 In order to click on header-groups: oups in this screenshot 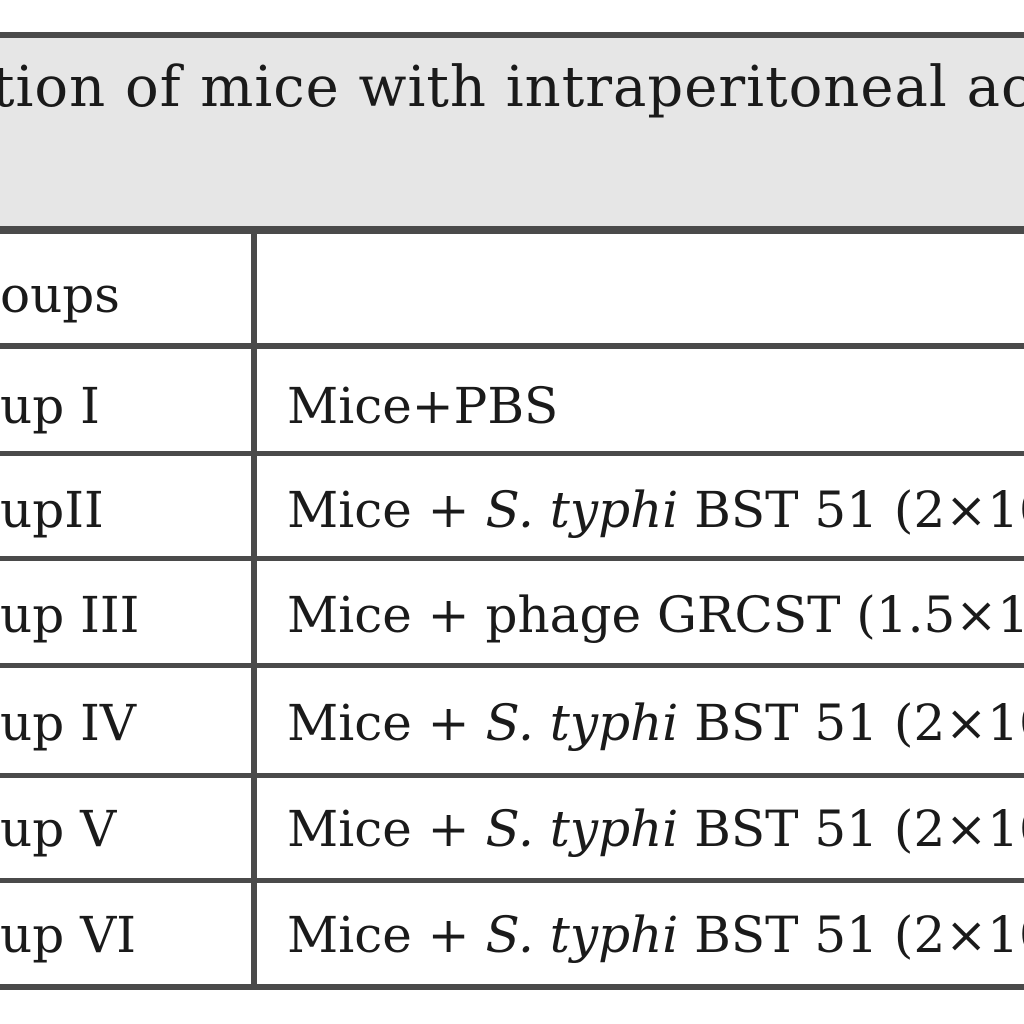, I will do `click(60, 295)`.